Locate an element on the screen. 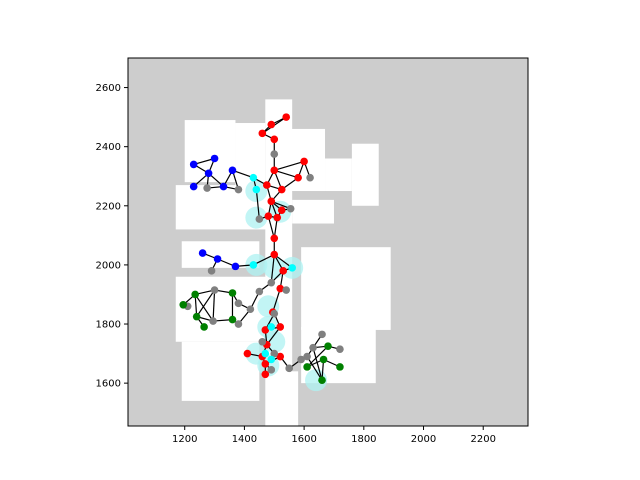 This screenshot has width=640, height=480. x-tick-label: 1400 is located at coordinates (244, 439).